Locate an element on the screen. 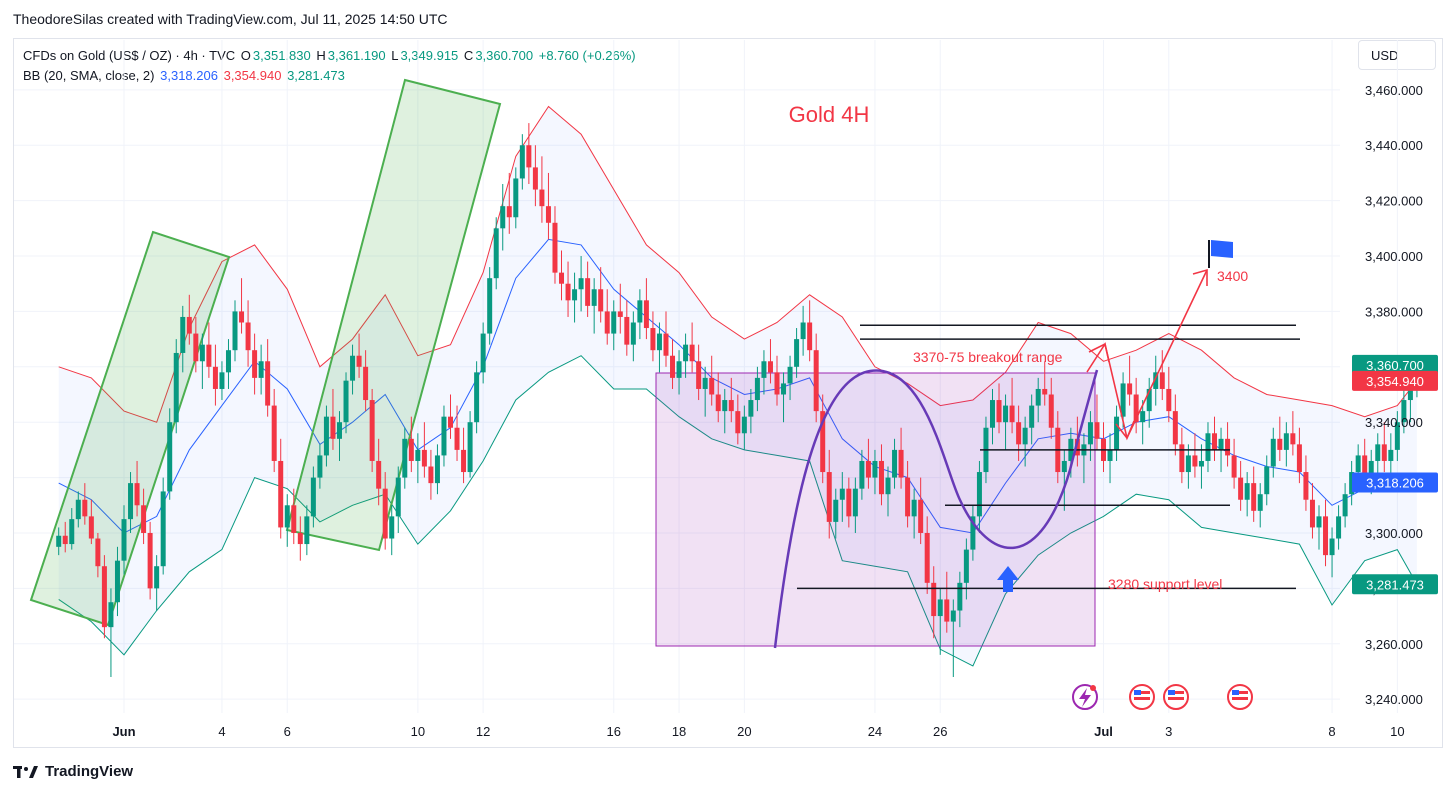 The image size is (1455, 793). symbol-label: CFDs on Gold (US$ / OZ) · 4h · TVC is located at coordinates (129, 55).